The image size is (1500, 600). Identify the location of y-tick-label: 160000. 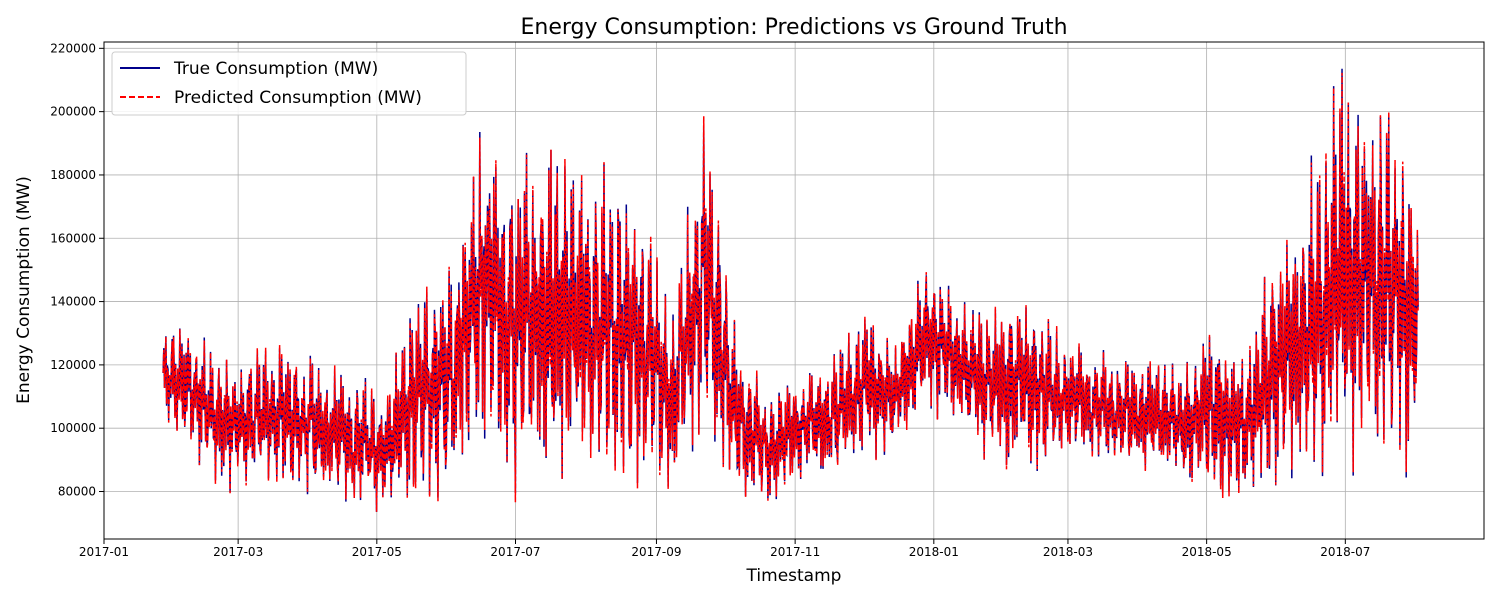
(73, 238).